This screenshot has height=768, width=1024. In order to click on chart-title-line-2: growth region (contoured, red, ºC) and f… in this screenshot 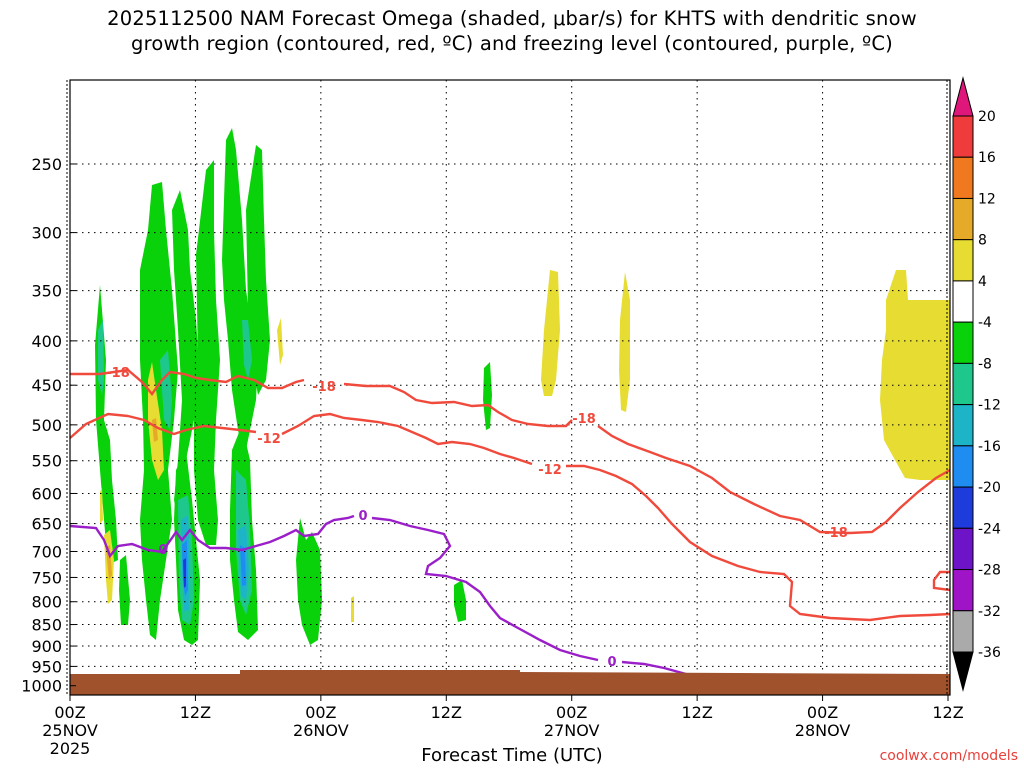, I will do `click(512, 43)`.